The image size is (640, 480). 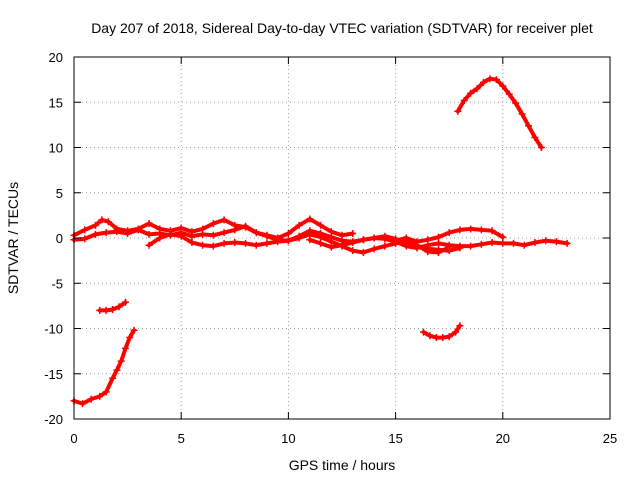 What do you see at coordinates (59, 193) in the screenshot?
I see `y-tick-label: 5` at bounding box center [59, 193].